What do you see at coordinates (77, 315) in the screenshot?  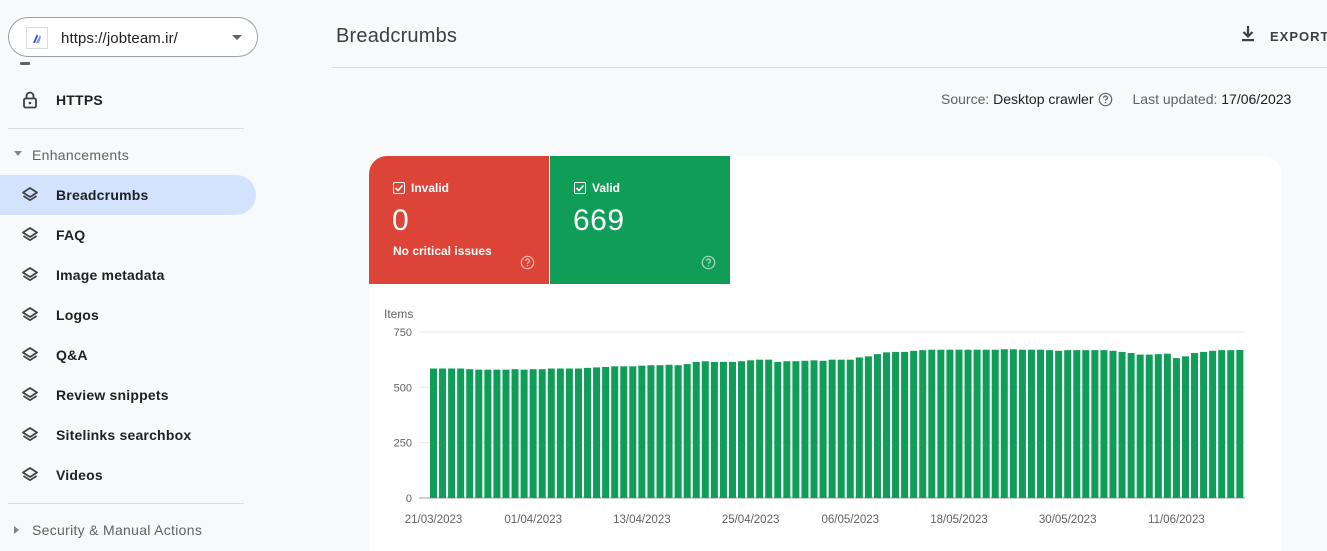 I see `sidebar-item-label: Logos` at bounding box center [77, 315].